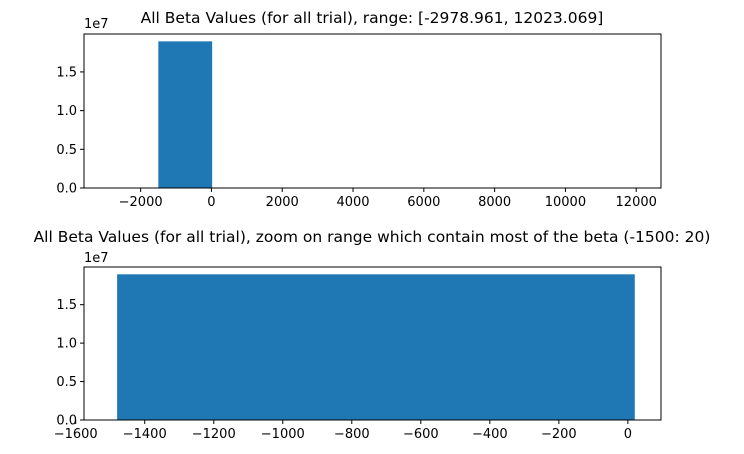 This screenshot has height=454, width=744. Describe the element at coordinates (214, 434) in the screenshot. I see `x-tick-label: −1200` at that location.